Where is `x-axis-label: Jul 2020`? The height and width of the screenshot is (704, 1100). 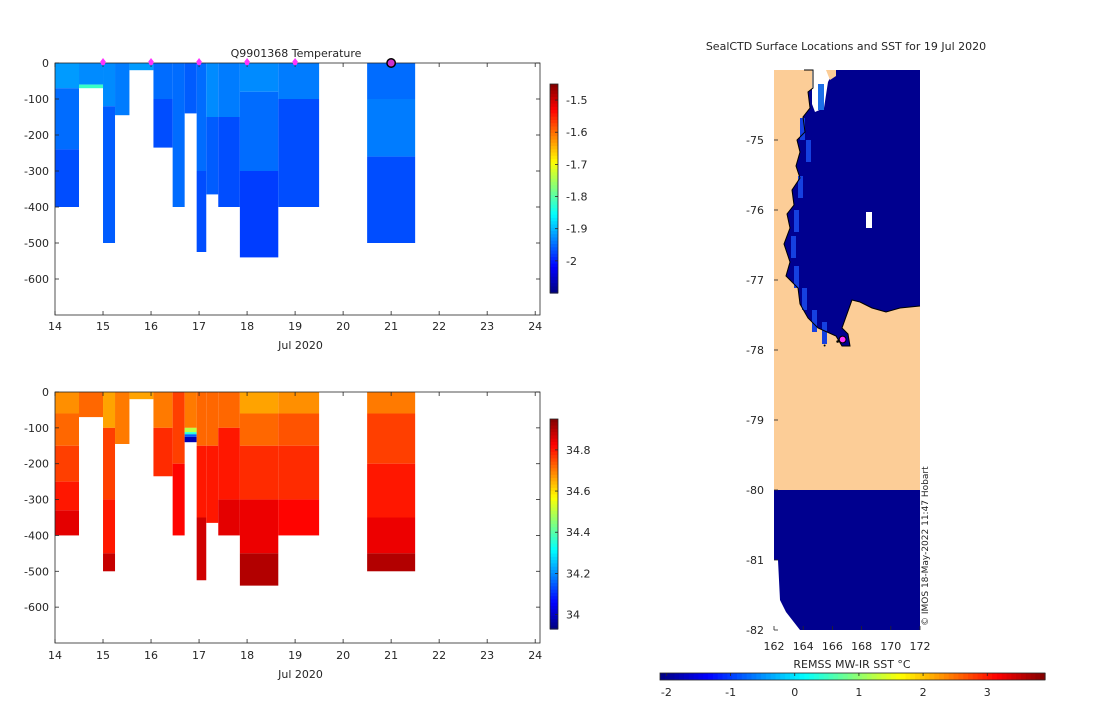 x-axis-label: Jul 2020 is located at coordinates (300, 345).